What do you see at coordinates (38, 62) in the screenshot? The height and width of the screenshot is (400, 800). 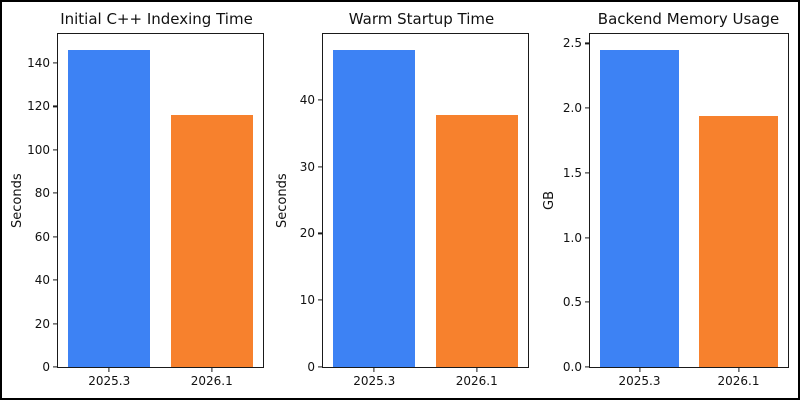 I see `y-tick-label: 140` at bounding box center [38, 62].